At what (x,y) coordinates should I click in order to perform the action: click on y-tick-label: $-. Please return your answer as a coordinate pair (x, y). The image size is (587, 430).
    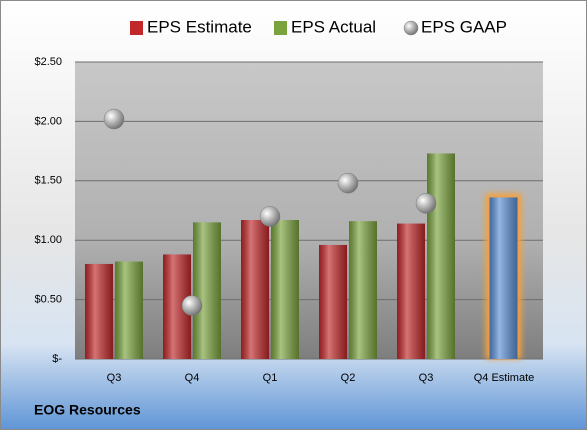
    Looking at the image, I should click on (57, 359).